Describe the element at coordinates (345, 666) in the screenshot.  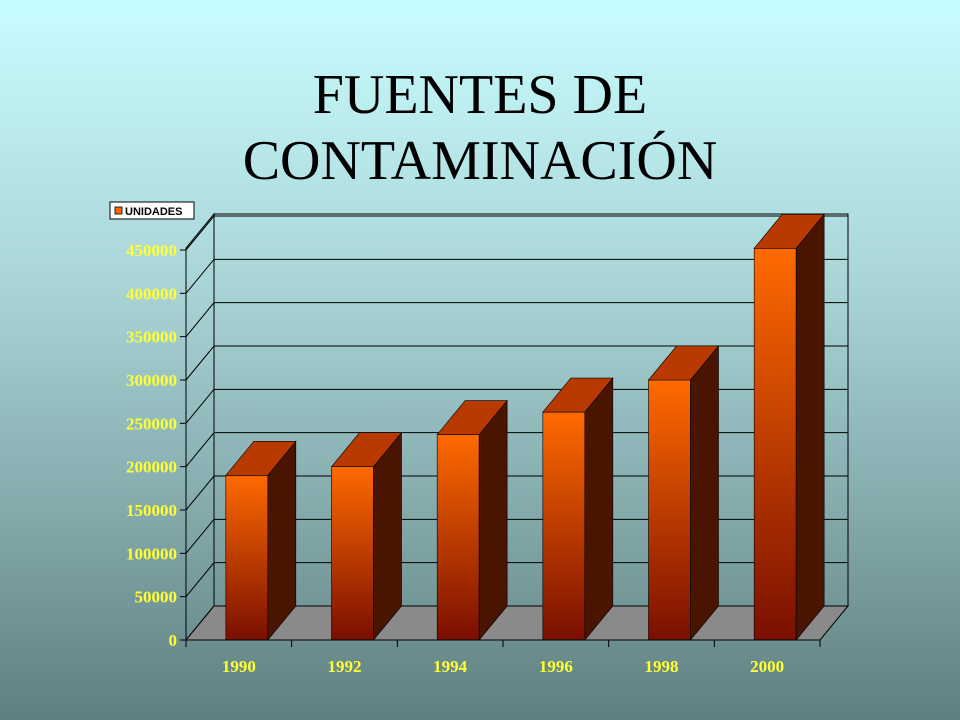
I see `x-tick-label: 1992` at that location.